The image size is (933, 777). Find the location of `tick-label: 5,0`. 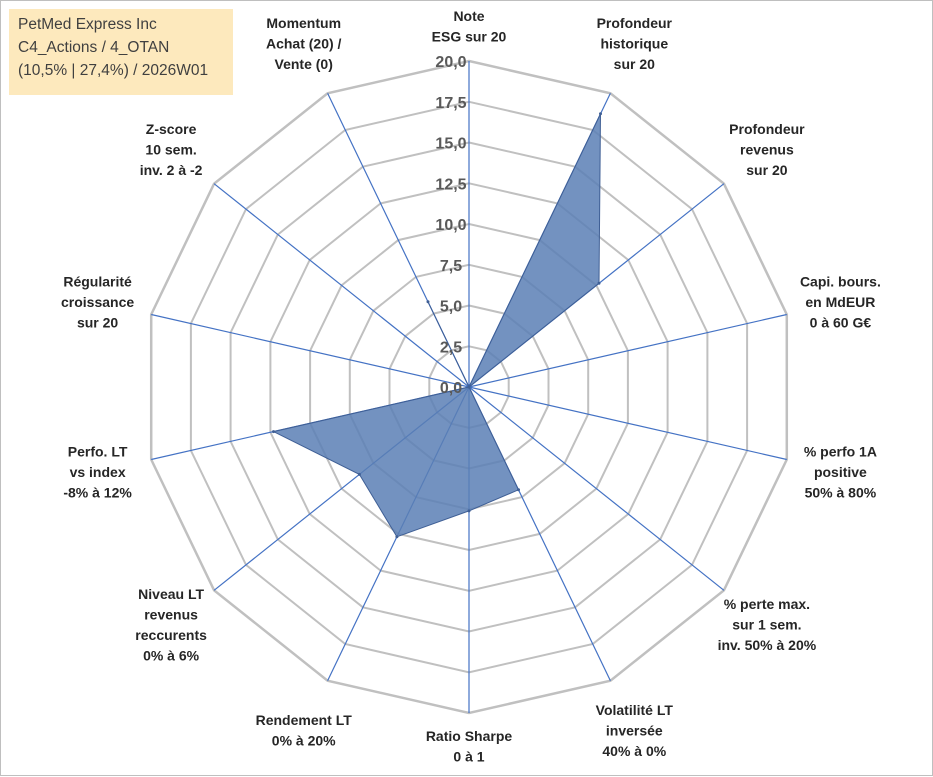

tick-label: 5,0 is located at coordinates (451, 307).